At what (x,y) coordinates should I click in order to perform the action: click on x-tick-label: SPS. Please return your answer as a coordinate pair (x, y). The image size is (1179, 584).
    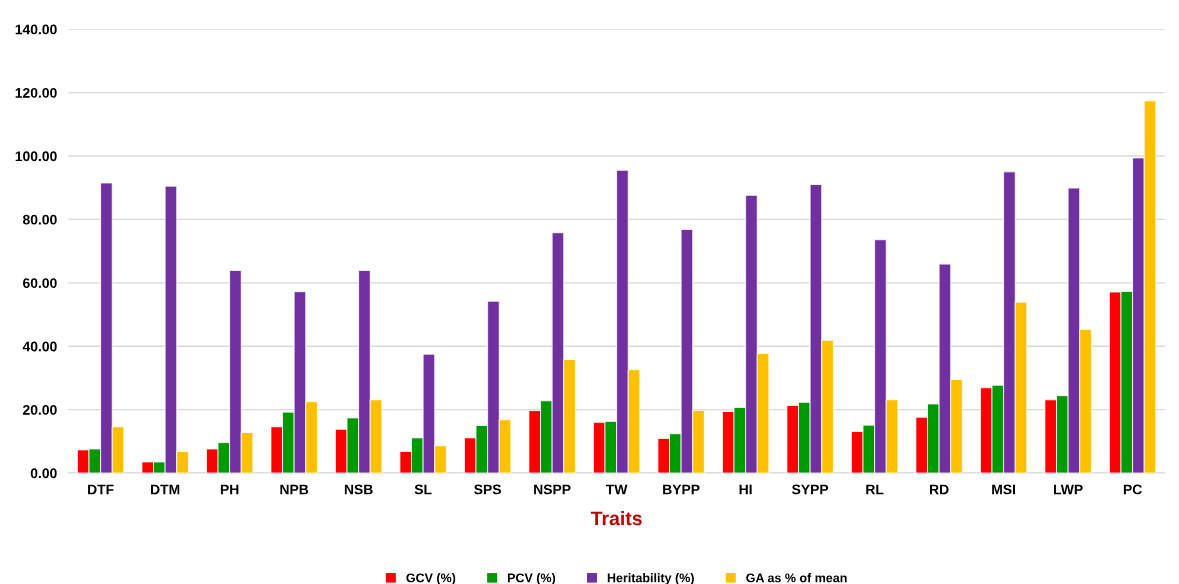
    Looking at the image, I should click on (487, 489).